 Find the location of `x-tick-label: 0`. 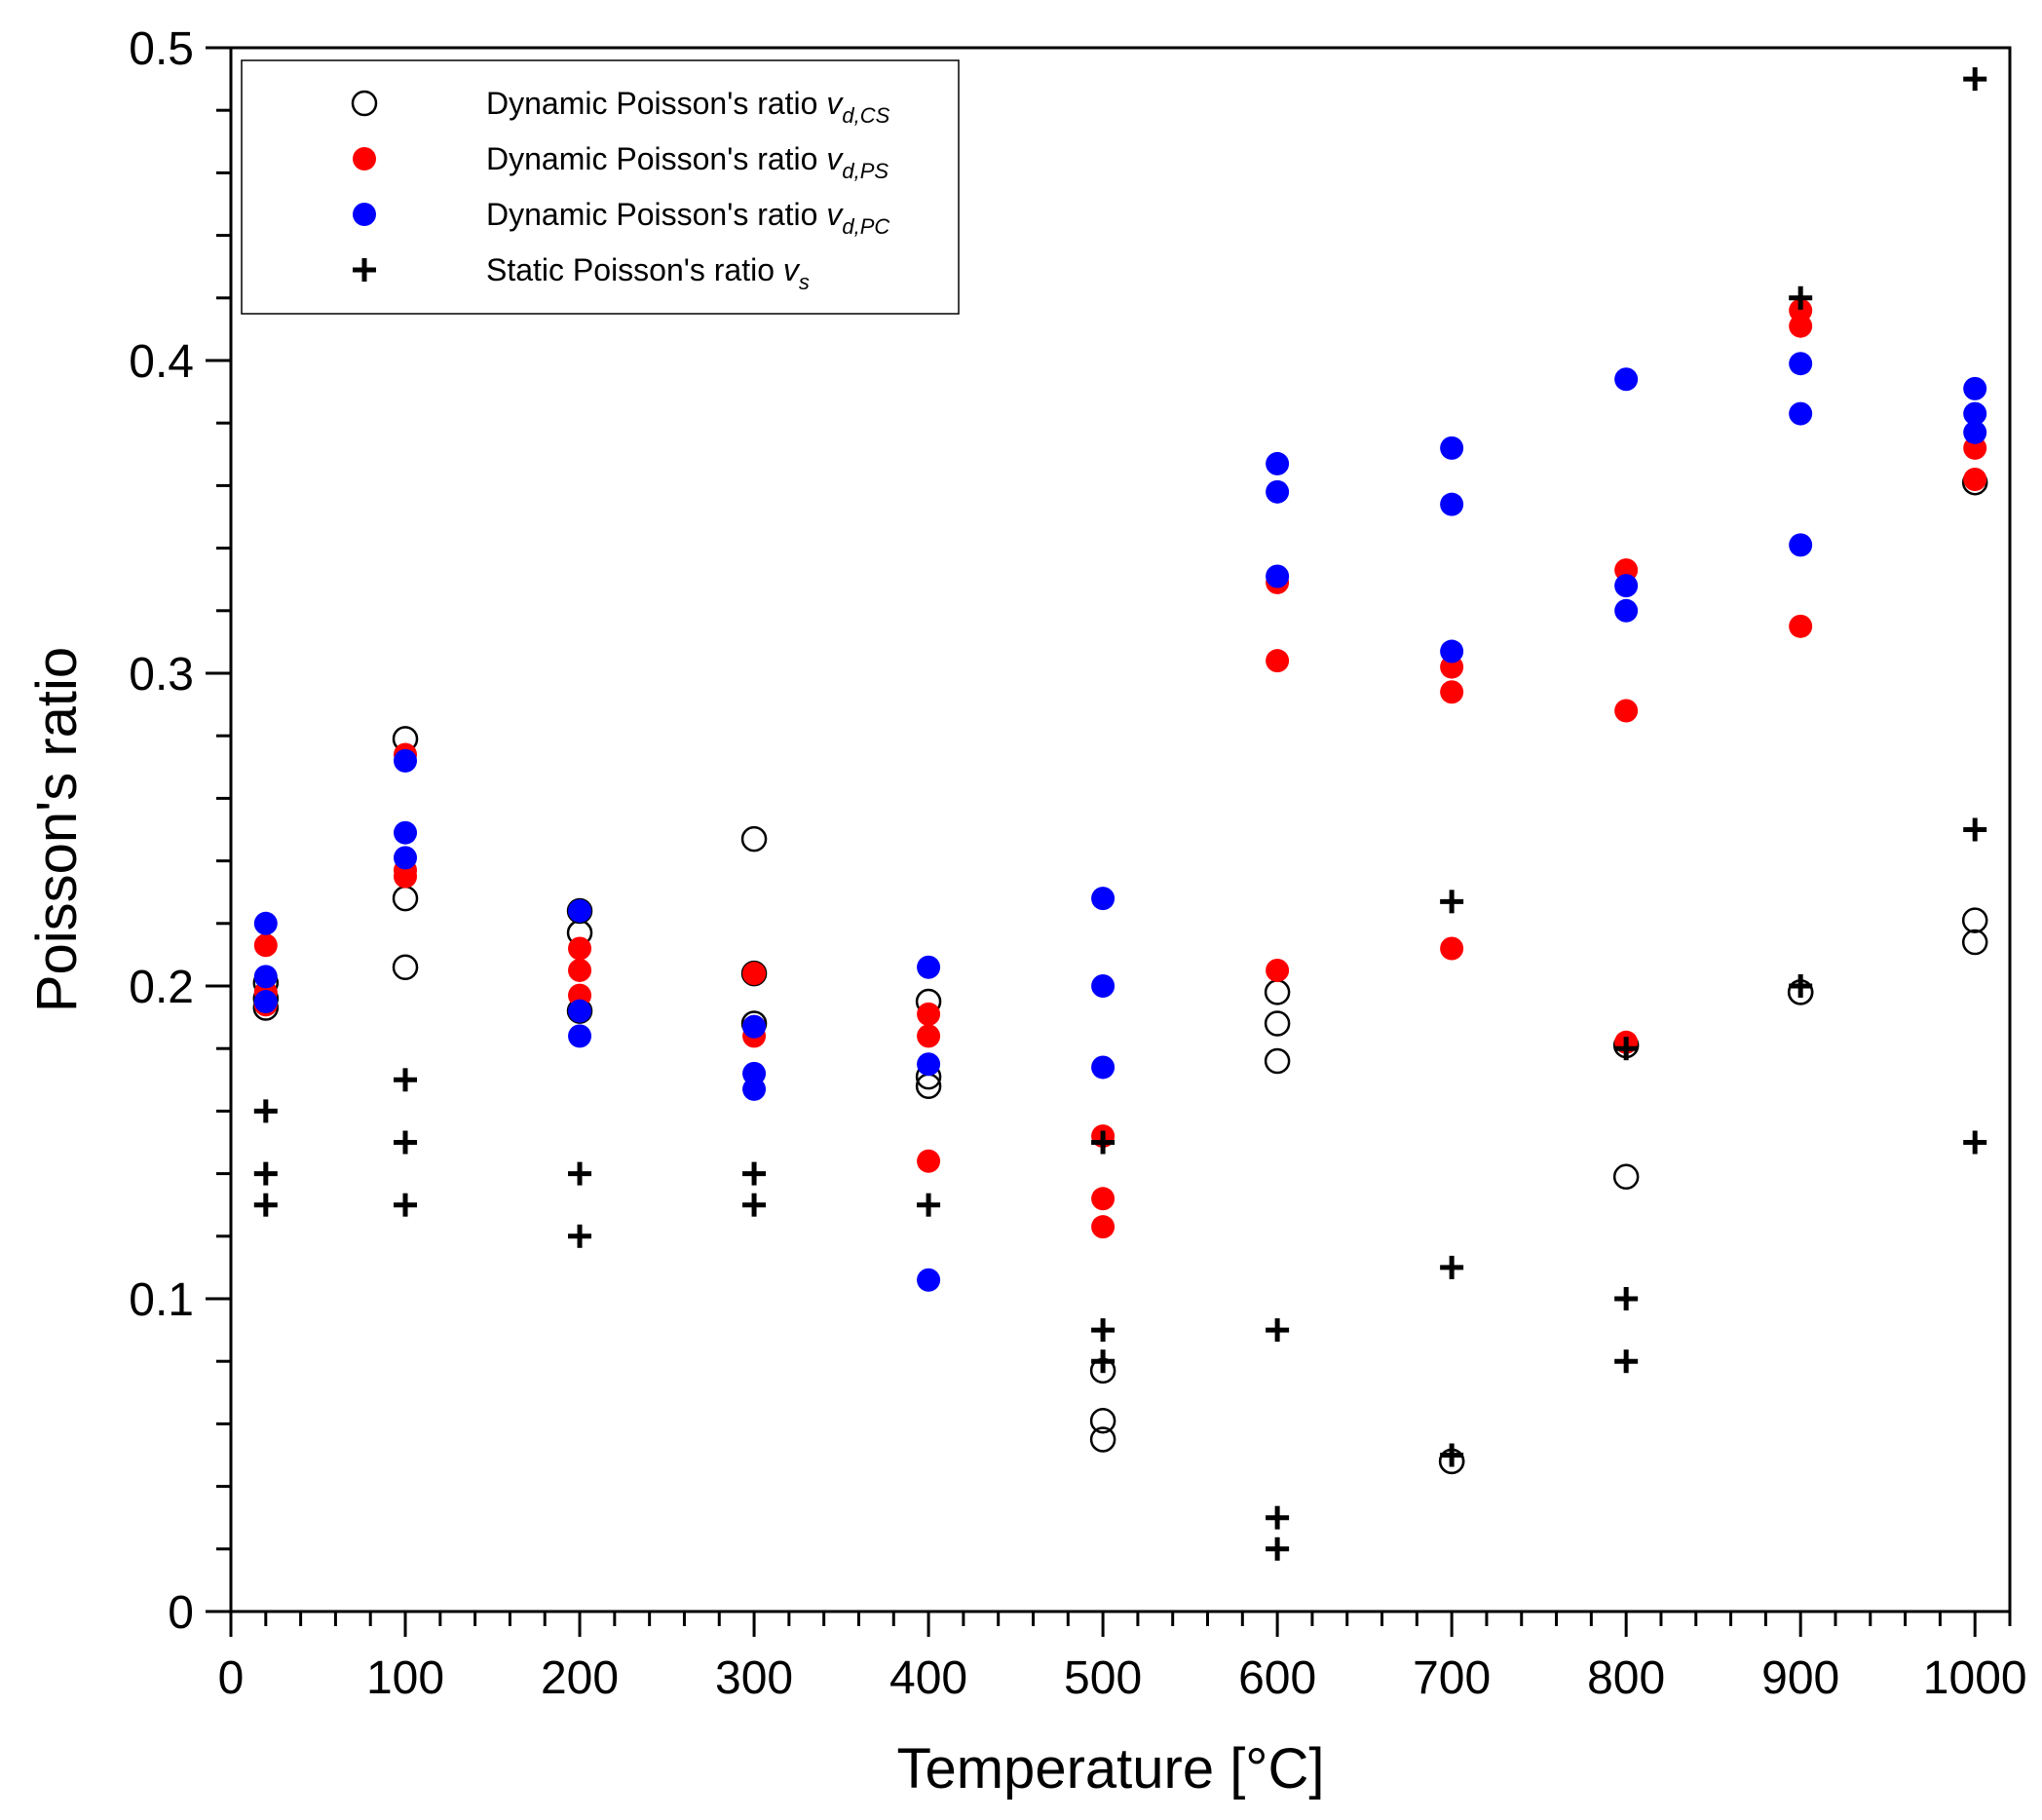

x-tick-label: 0 is located at coordinates (232, 1678).